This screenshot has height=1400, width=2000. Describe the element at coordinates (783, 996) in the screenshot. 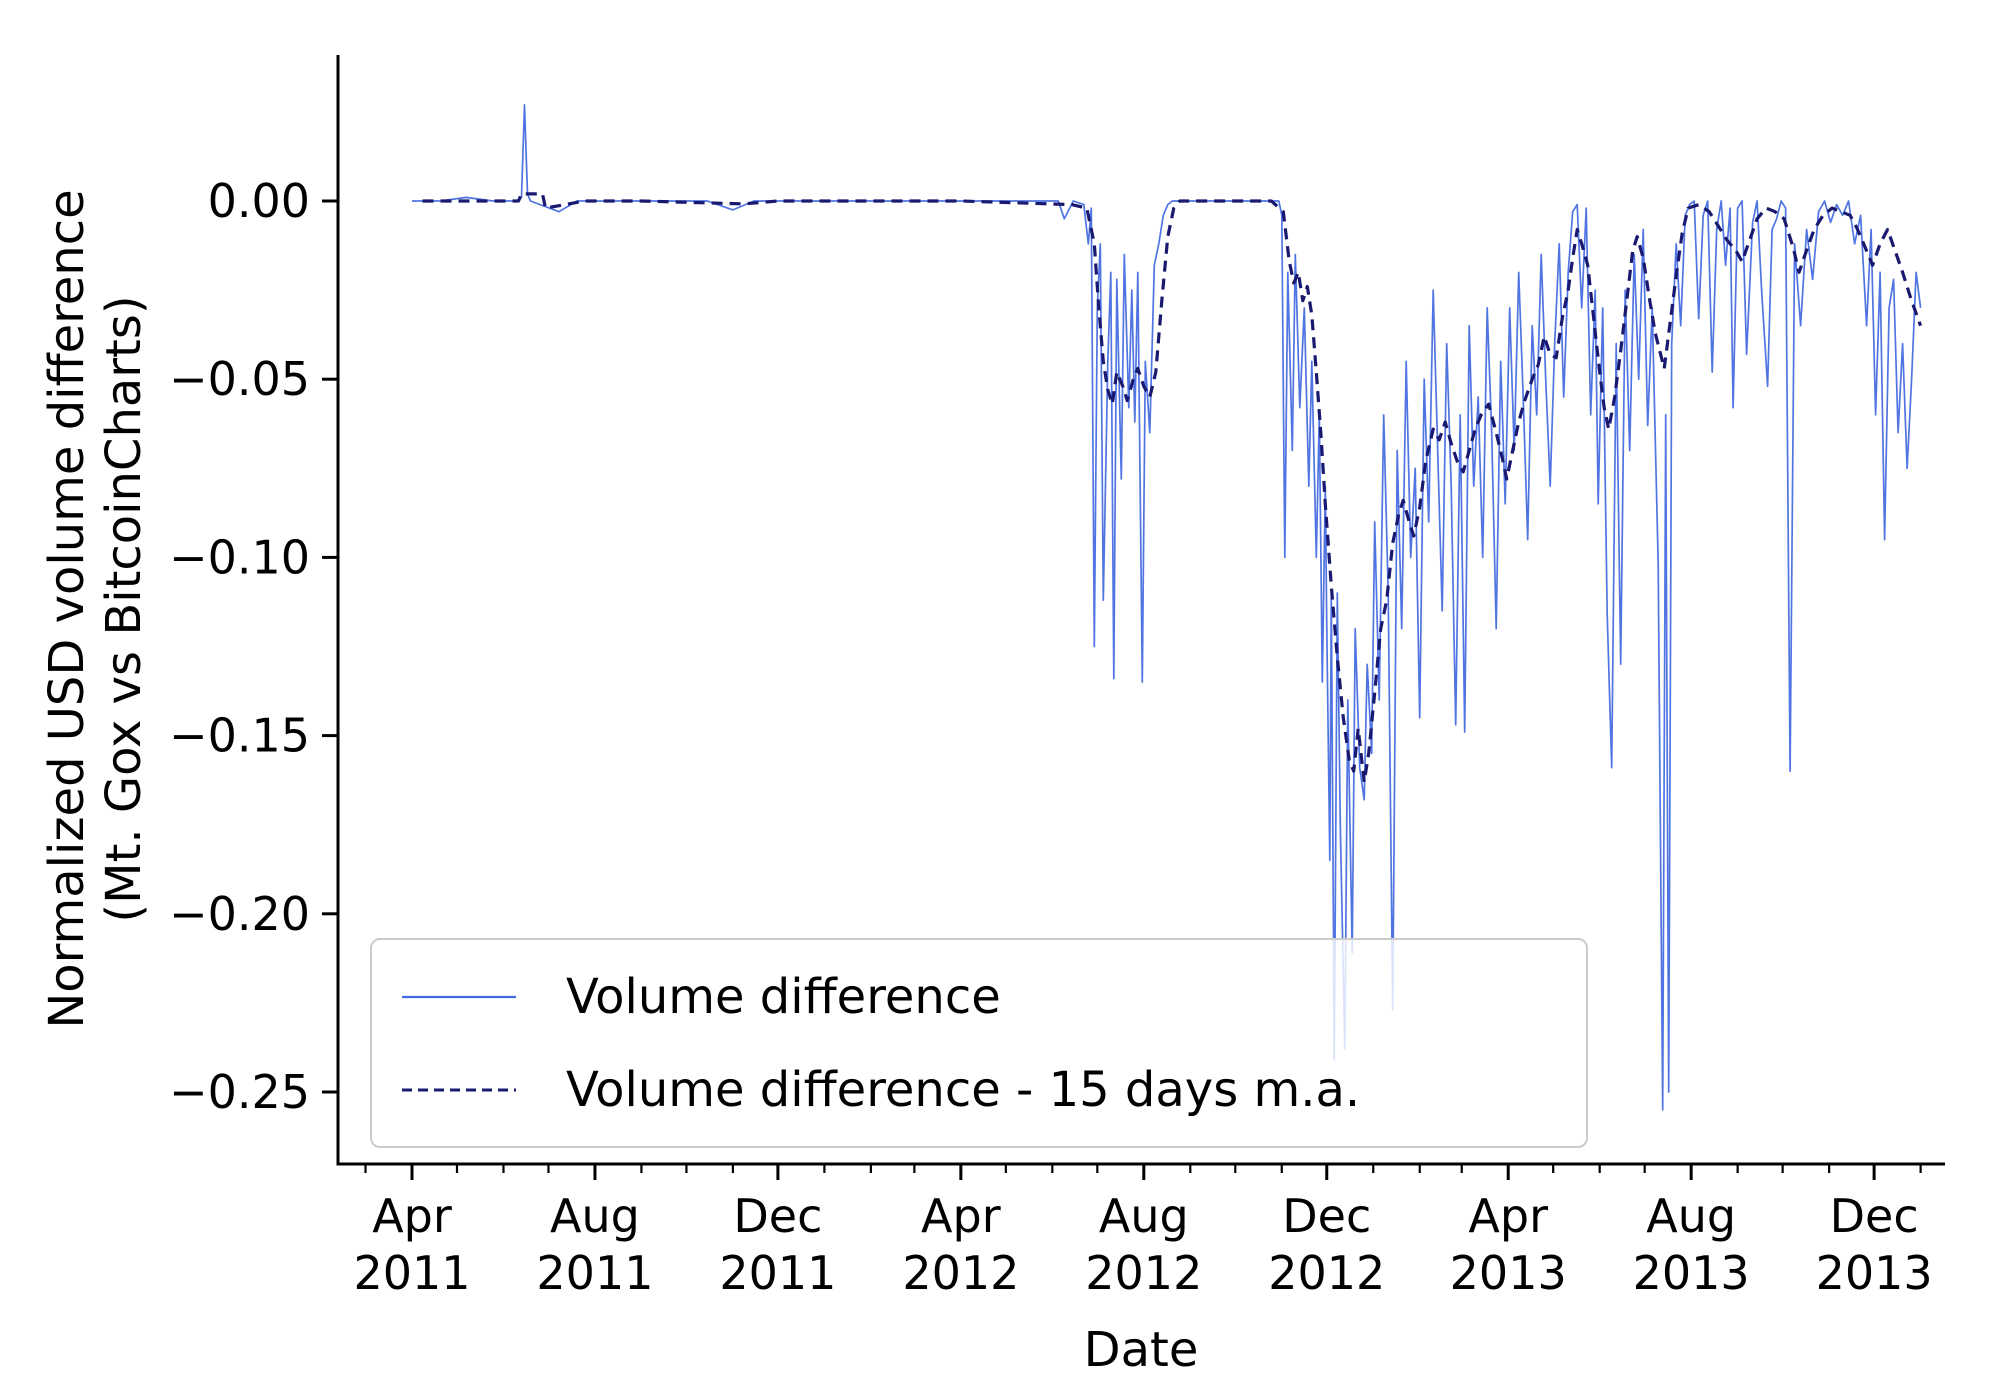

I see `legend-label-volume-difference: Volume difference` at that location.